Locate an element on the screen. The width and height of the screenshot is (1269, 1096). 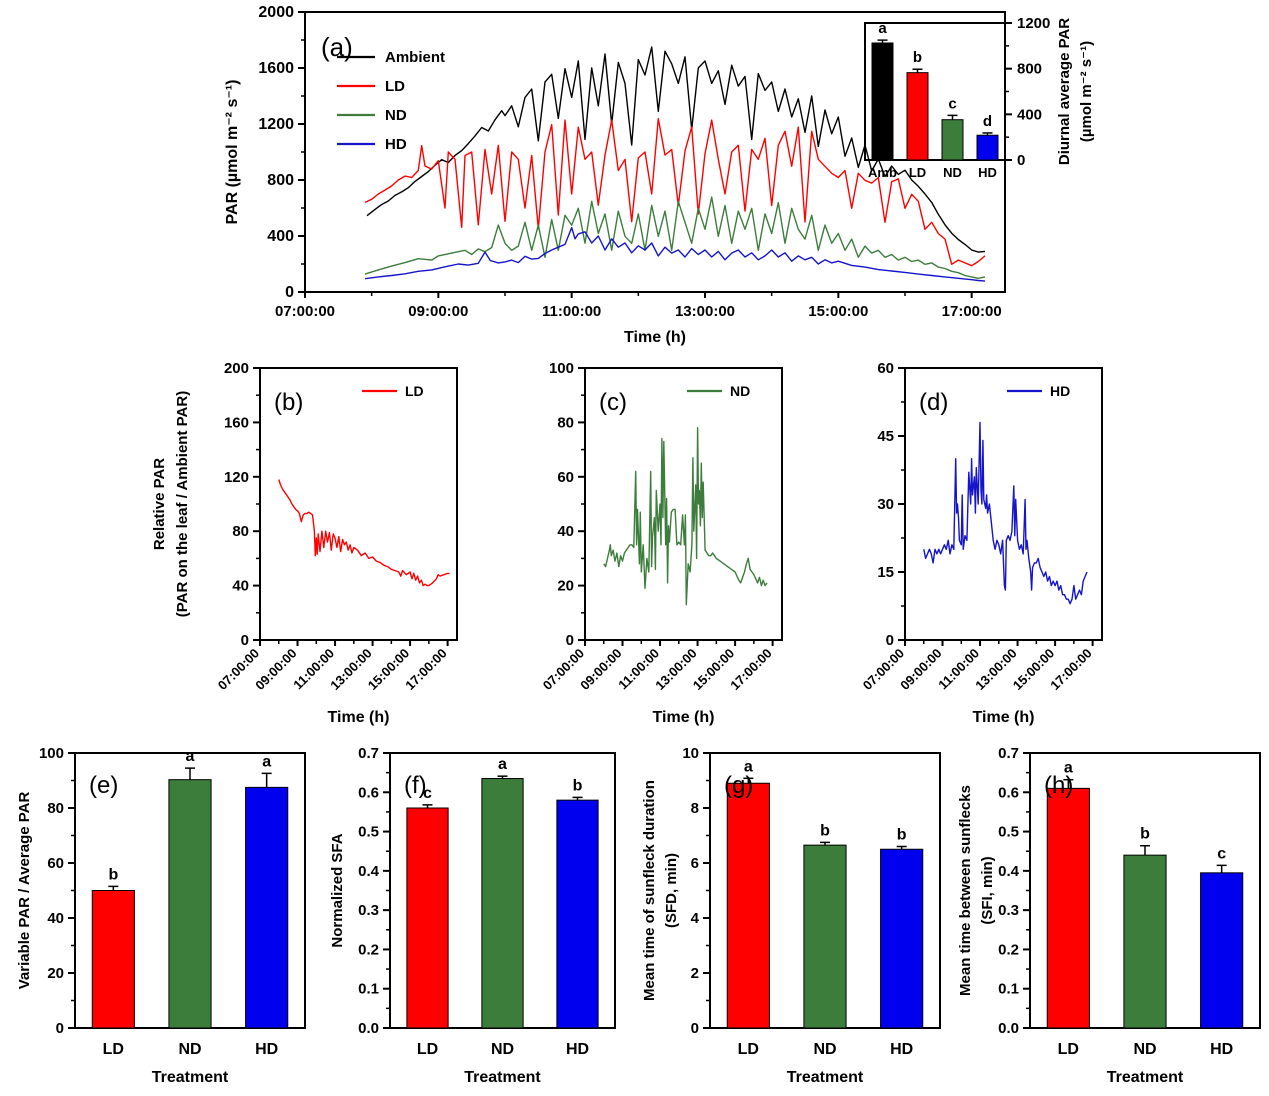
svg-text: 4 is located at coordinates (695, 918).